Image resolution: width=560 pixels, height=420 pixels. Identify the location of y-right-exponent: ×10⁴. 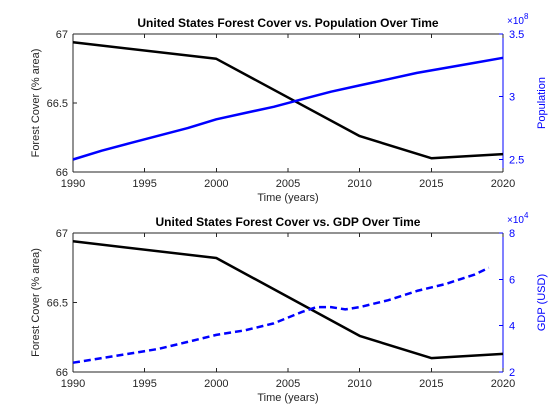
(518, 218).